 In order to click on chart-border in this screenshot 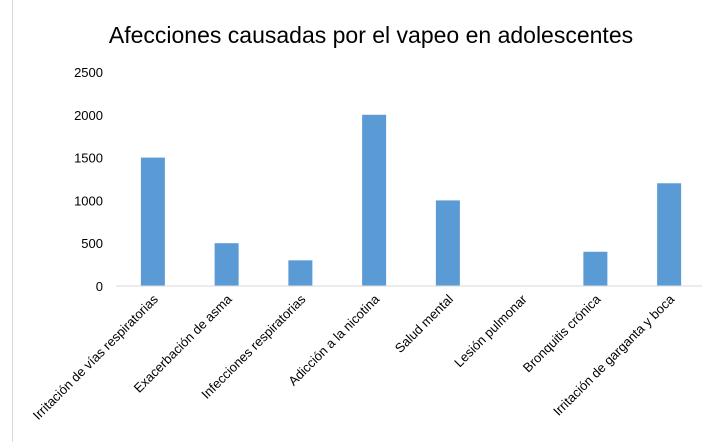, I will do `click(12, 221)`.